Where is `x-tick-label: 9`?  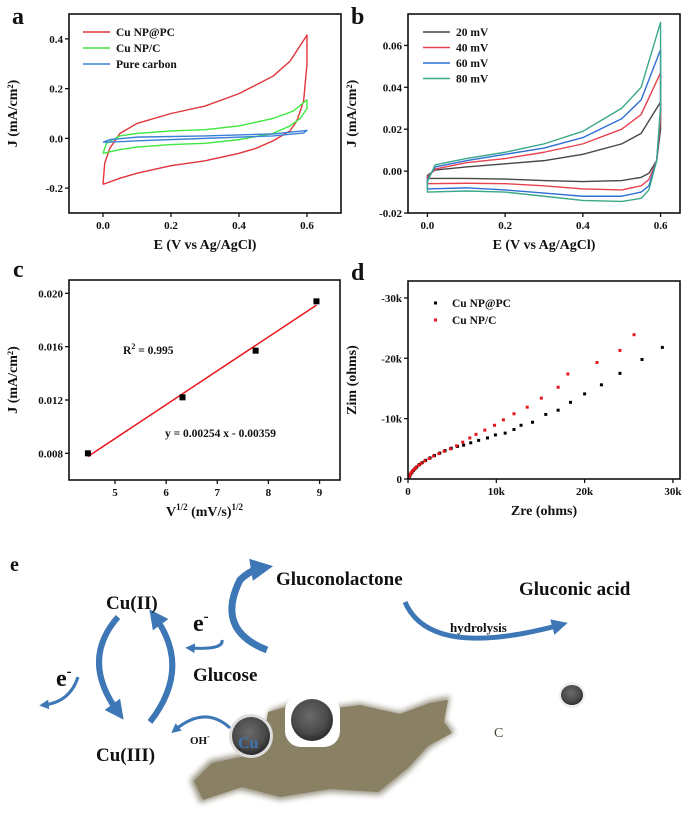
x-tick-label: 9 is located at coordinates (320, 493).